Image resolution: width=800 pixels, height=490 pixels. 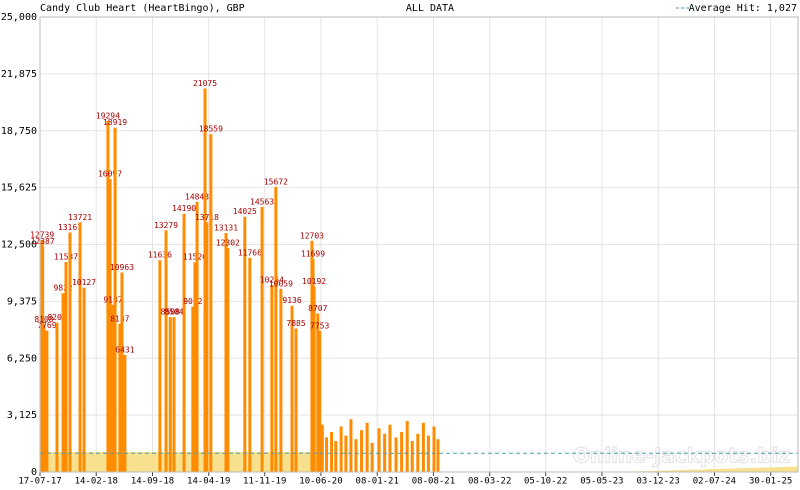 I want to click on data-label: 11699, so click(x=313, y=254).